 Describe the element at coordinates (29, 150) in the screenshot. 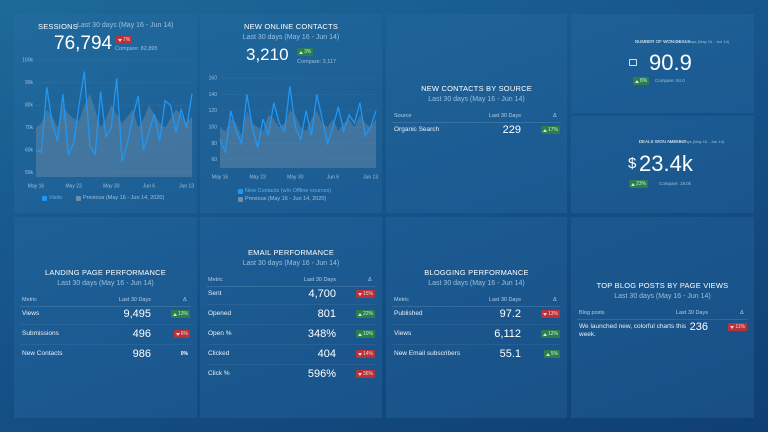

I see `y-tick-label: 60k` at that location.